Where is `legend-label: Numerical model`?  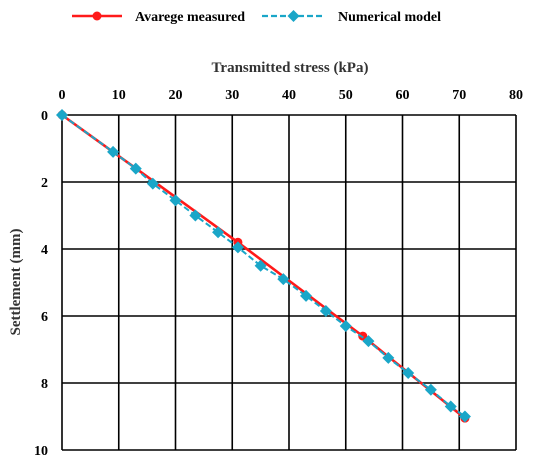 legend-label: Numerical model is located at coordinates (389, 17).